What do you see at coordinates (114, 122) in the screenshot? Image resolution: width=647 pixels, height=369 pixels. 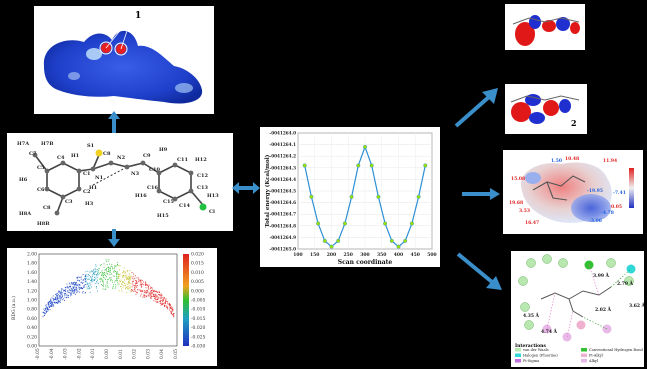 I see `arrow-up` at bounding box center [114, 122].